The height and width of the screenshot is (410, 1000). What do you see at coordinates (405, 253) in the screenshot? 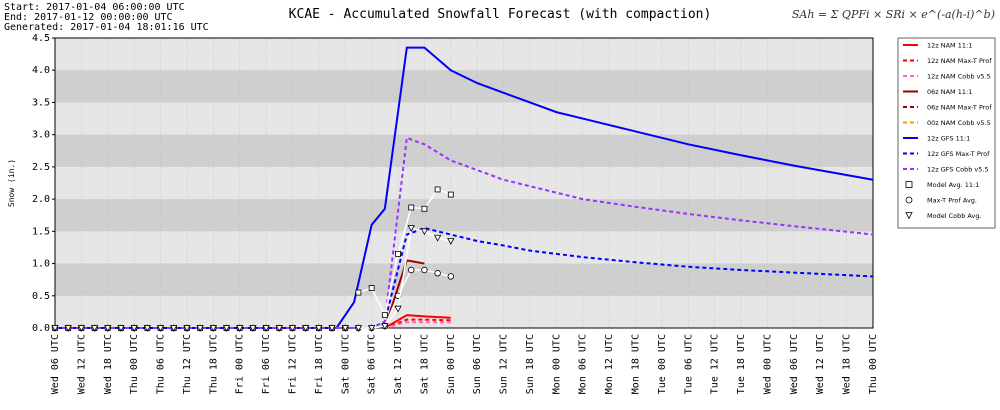
I see `marker-link` at bounding box center [405, 253].